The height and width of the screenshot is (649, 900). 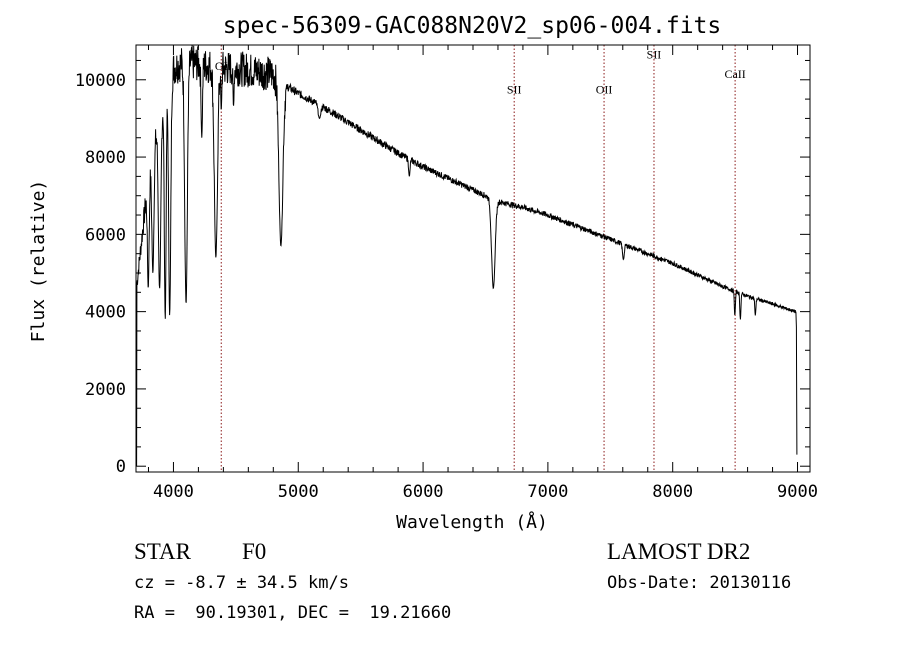 What do you see at coordinates (699, 583) in the screenshot?
I see `obs-date: Obs-Date: 20130116` at bounding box center [699, 583].